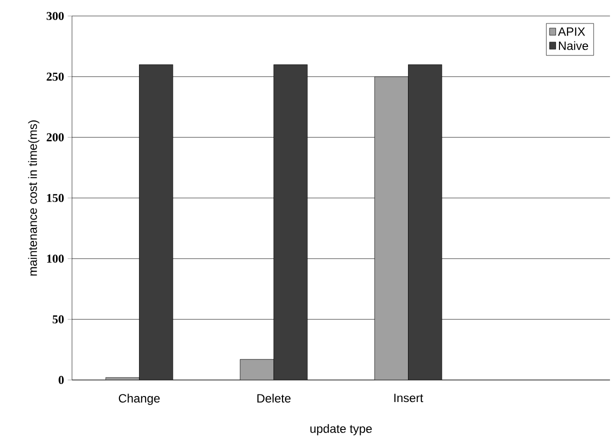 The width and height of the screenshot is (614, 446). Describe the element at coordinates (573, 45) in the screenshot. I see `legend-label: Naive` at that location.